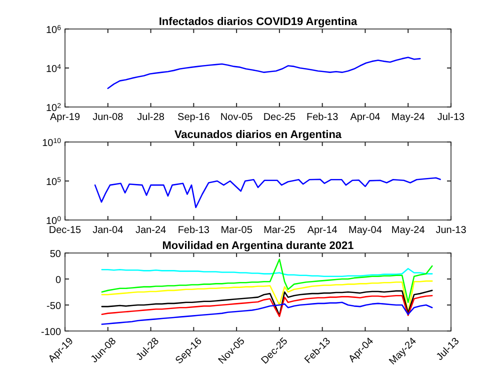  I want to click on y-tick-label: 10$^{4}$, so click(54, 69).